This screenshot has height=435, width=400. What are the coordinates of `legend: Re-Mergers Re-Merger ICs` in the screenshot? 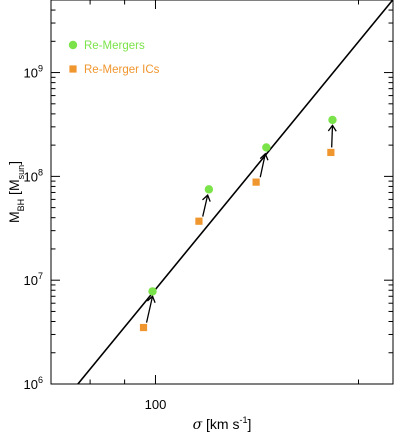 It's located at (114, 58).